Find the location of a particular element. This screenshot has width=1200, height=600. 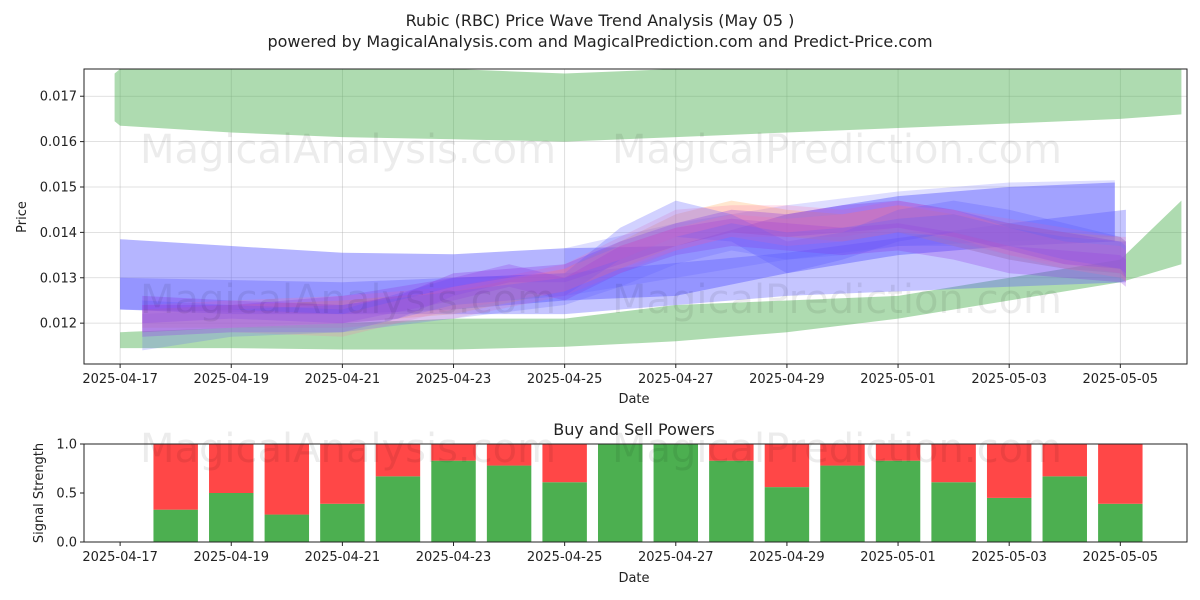

watermark-prediction-top: MagicalPrediction.com is located at coordinates (837, 150).